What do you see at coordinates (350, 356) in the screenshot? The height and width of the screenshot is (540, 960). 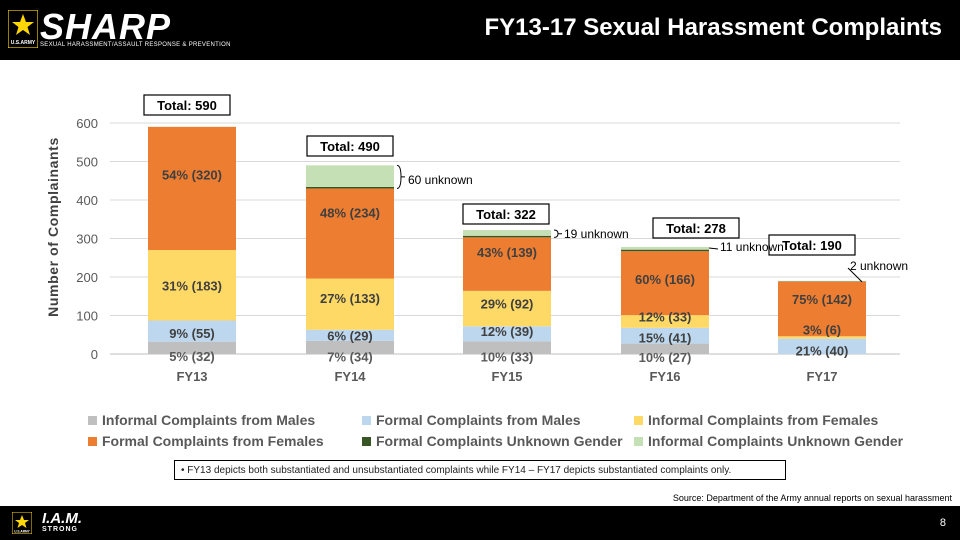 I see `segment-label: 7% (34)` at bounding box center [350, 356].